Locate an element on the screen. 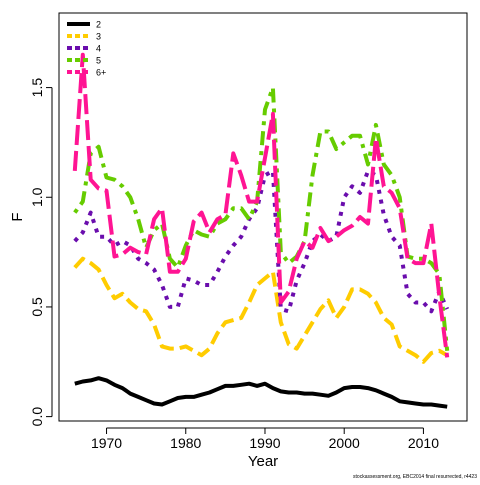  x-ticks: 1970 1980 1990 2000 2010 is located at coordinates (265, 439).